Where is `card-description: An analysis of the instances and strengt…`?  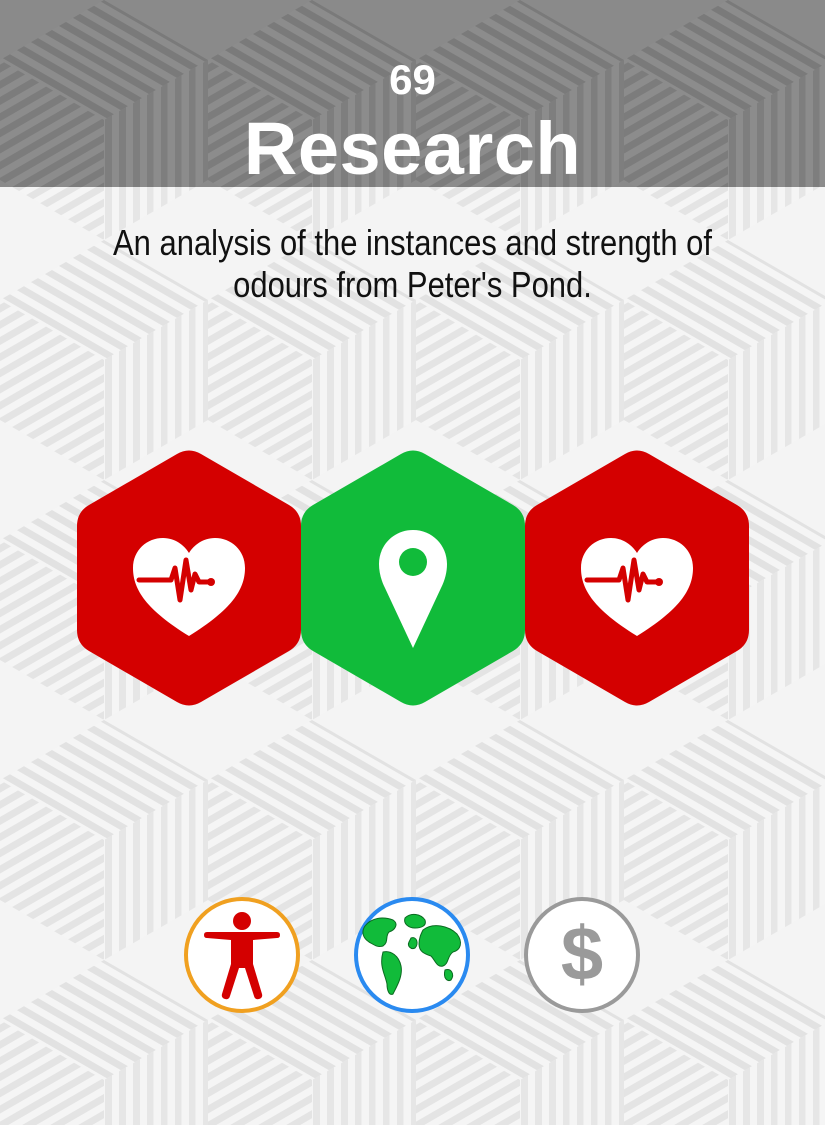
card-description: An analysis of the instances and strengt… is located at coordinates (412, 263).